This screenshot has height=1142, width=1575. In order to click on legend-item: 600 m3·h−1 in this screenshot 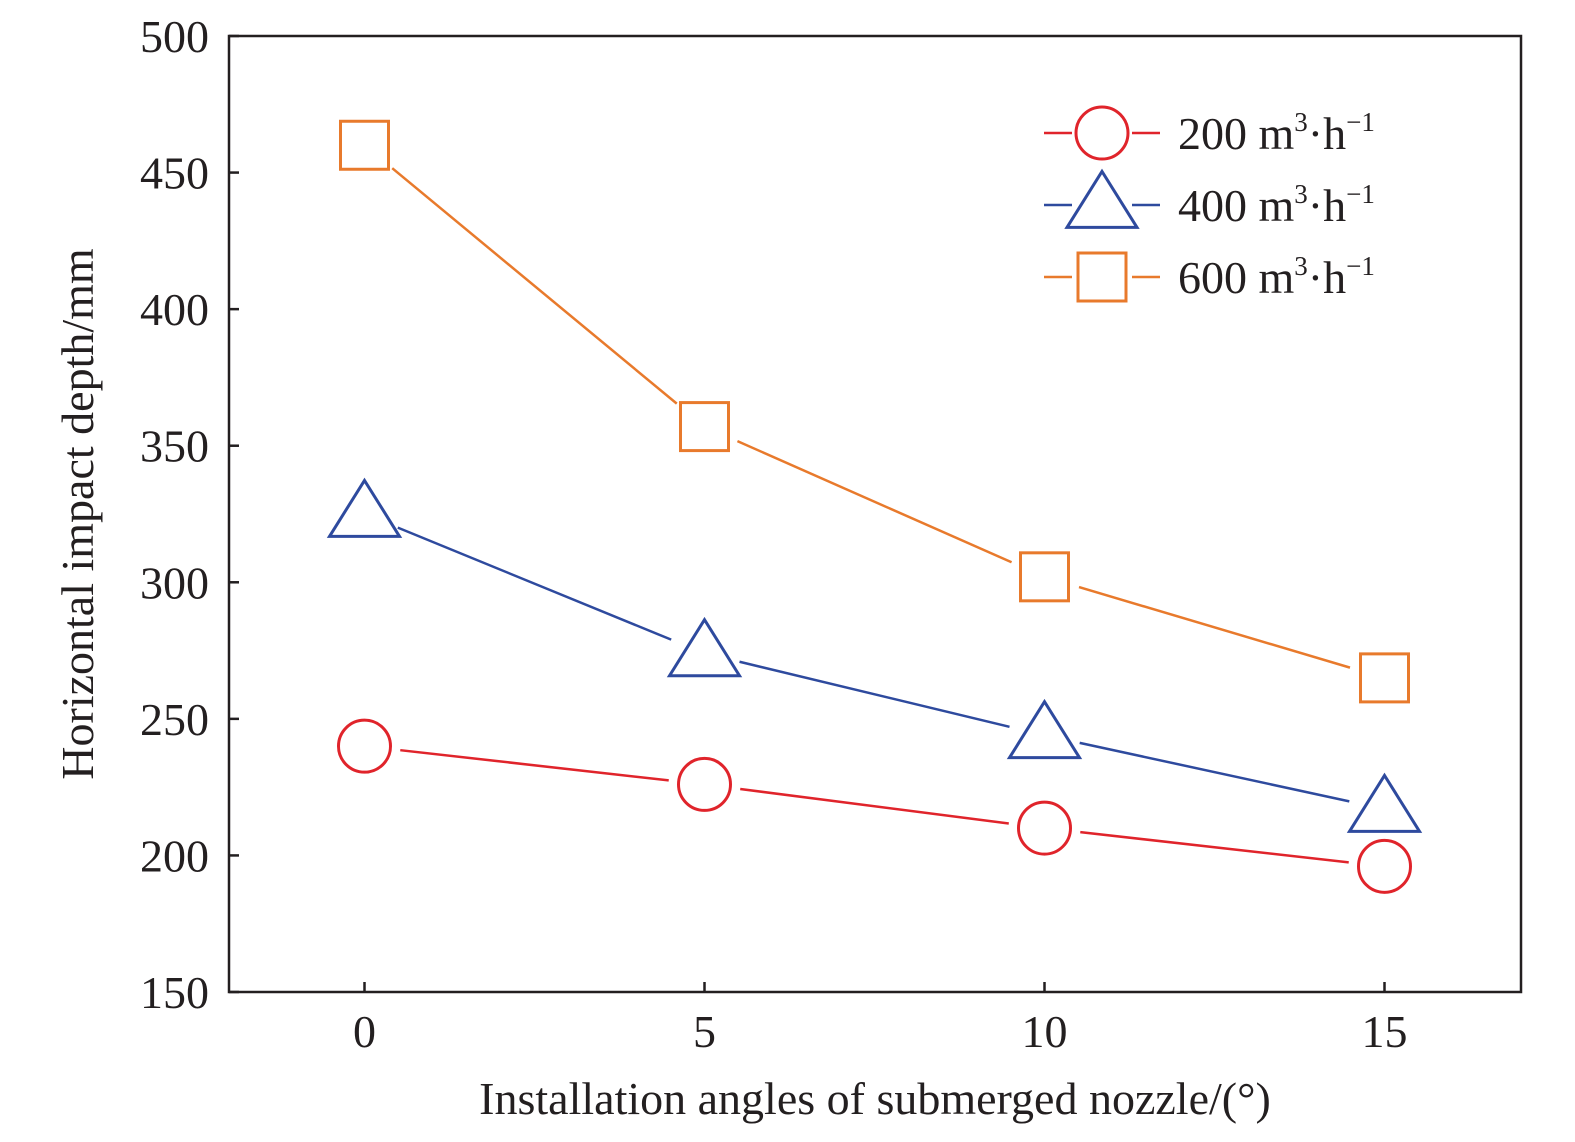, I will do `click(1209, 277)`.